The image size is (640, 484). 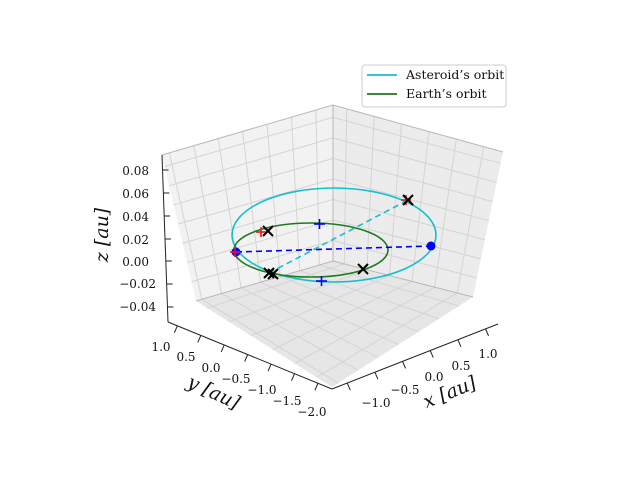 What do you see at coordinates (135, 194) in the screenshot?
I see `z-tick-label: 0.06` at bounding box center [135, 194].